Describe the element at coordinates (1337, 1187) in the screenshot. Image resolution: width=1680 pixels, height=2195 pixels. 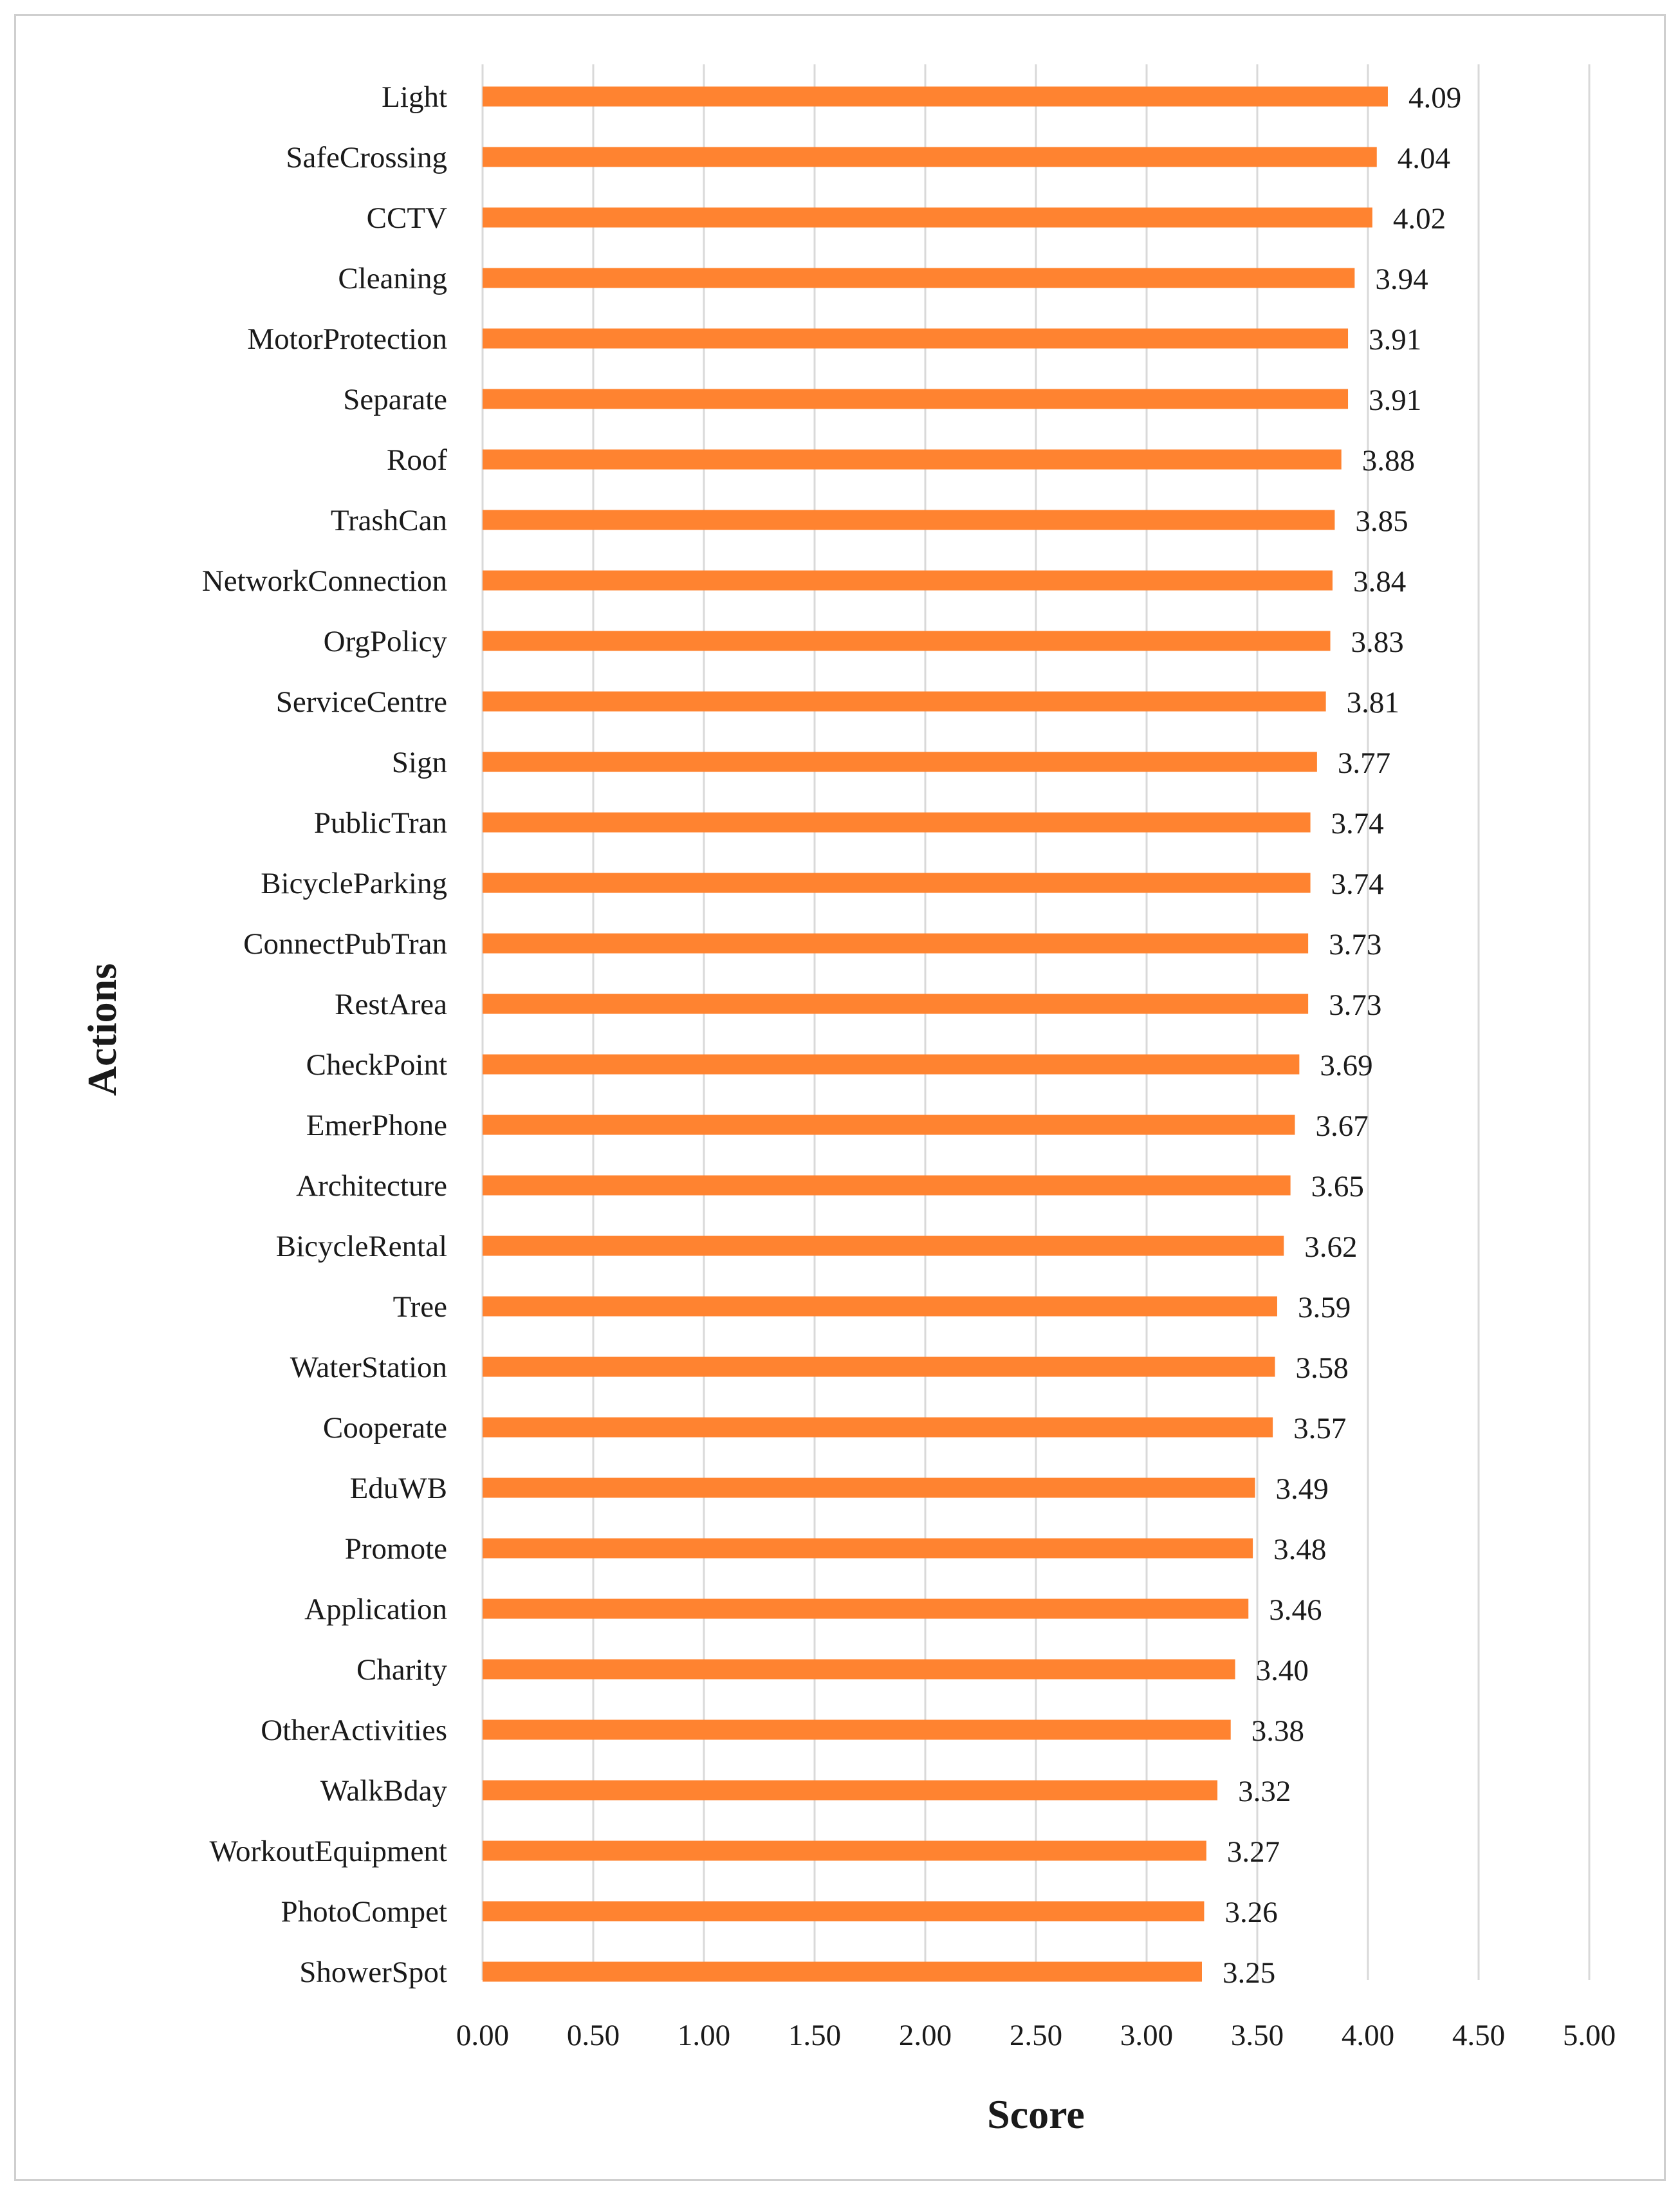
I see `value-label: 3.65` at that location.